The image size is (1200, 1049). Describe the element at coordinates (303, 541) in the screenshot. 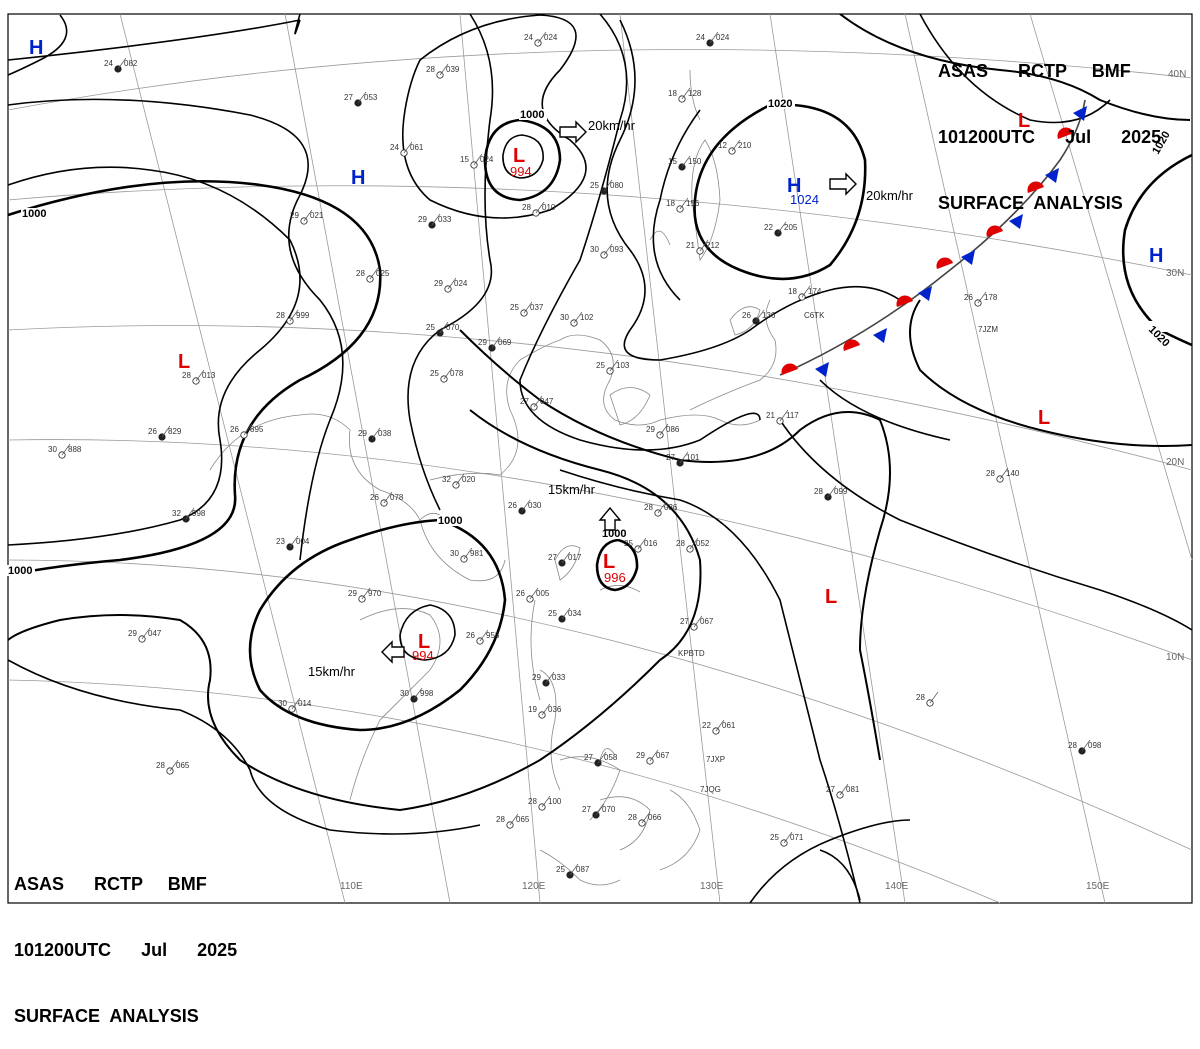

I see `station-pressure: 004` at that location.